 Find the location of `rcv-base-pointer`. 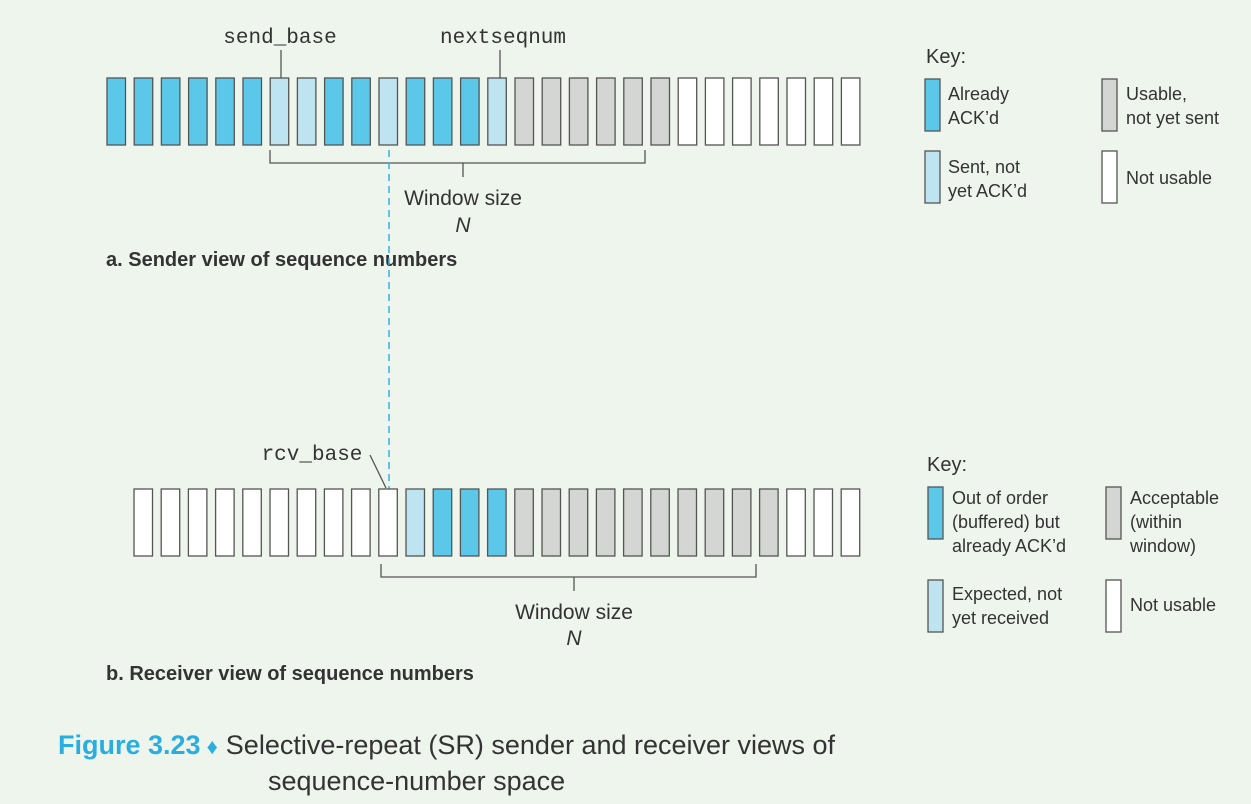

rcv-base-pointer is located at coordinates (378, 471).